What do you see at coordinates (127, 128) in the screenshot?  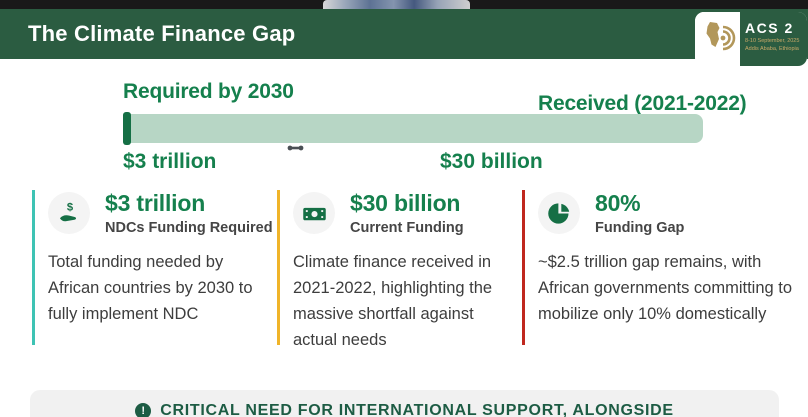 I see `received-bar-segment` at bounding box center [127, 128].